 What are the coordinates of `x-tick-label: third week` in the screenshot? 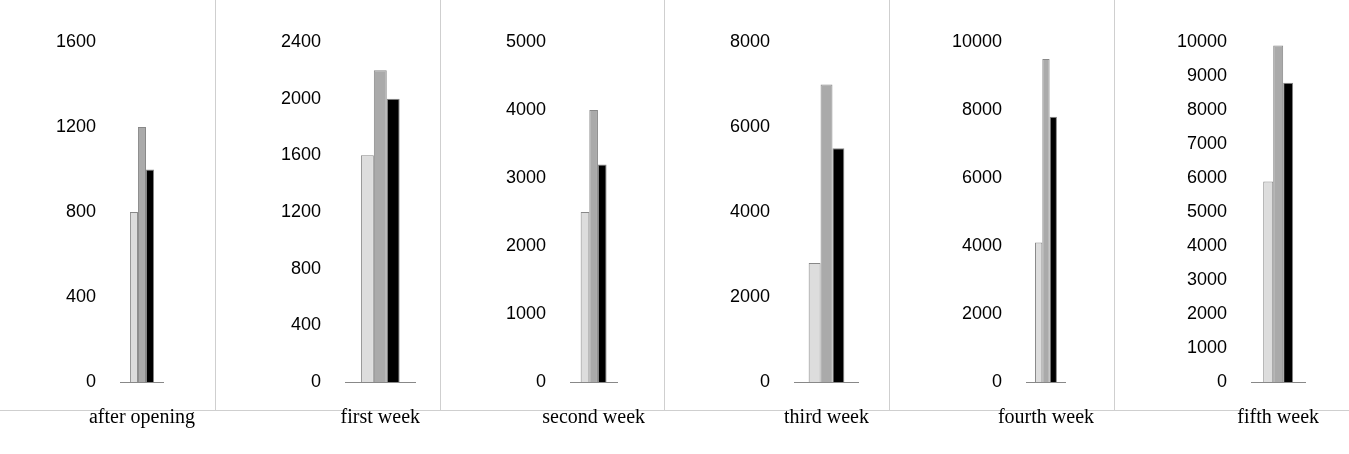 It's located at (827, 416).